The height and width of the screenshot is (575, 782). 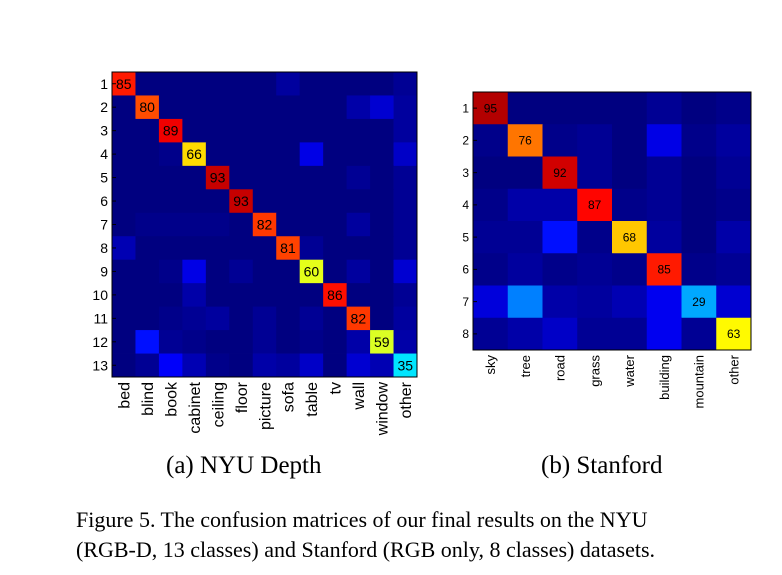 I want to click on stanford-subfigure-title: (b) Stanford, so click(x=602, y=465).